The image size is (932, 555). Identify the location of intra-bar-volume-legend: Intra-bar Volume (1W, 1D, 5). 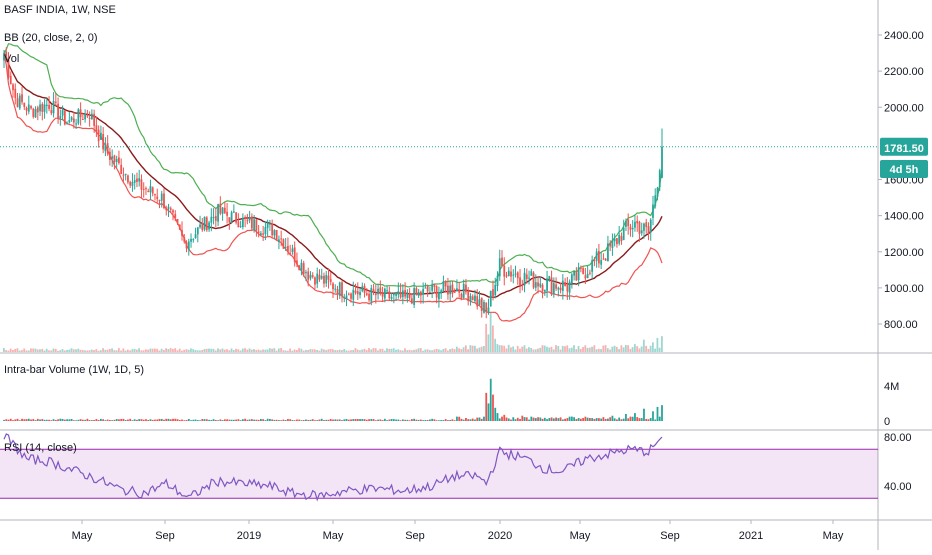
(74, 370).